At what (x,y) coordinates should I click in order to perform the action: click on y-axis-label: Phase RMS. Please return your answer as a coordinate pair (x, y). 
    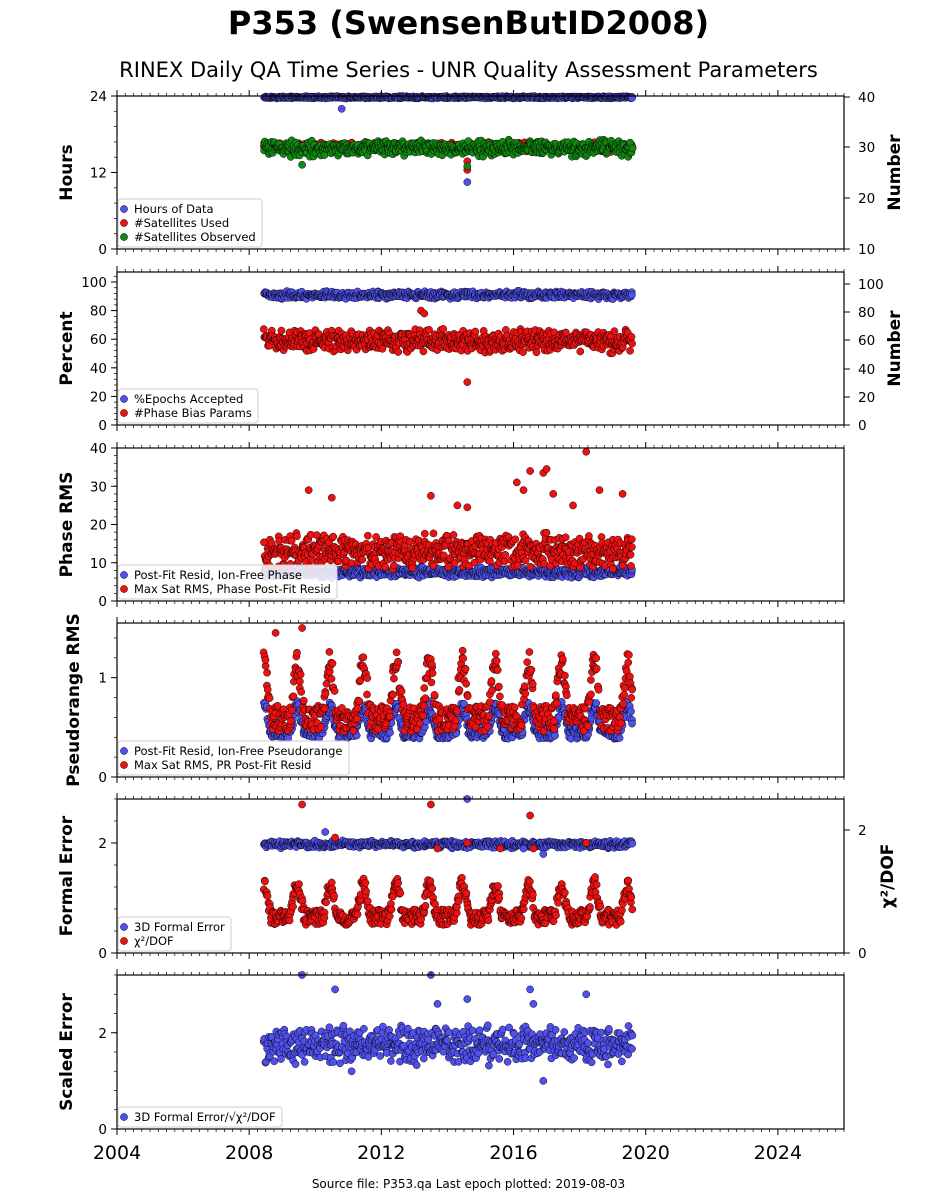
    Looking at the image, I should click on (67, 525).